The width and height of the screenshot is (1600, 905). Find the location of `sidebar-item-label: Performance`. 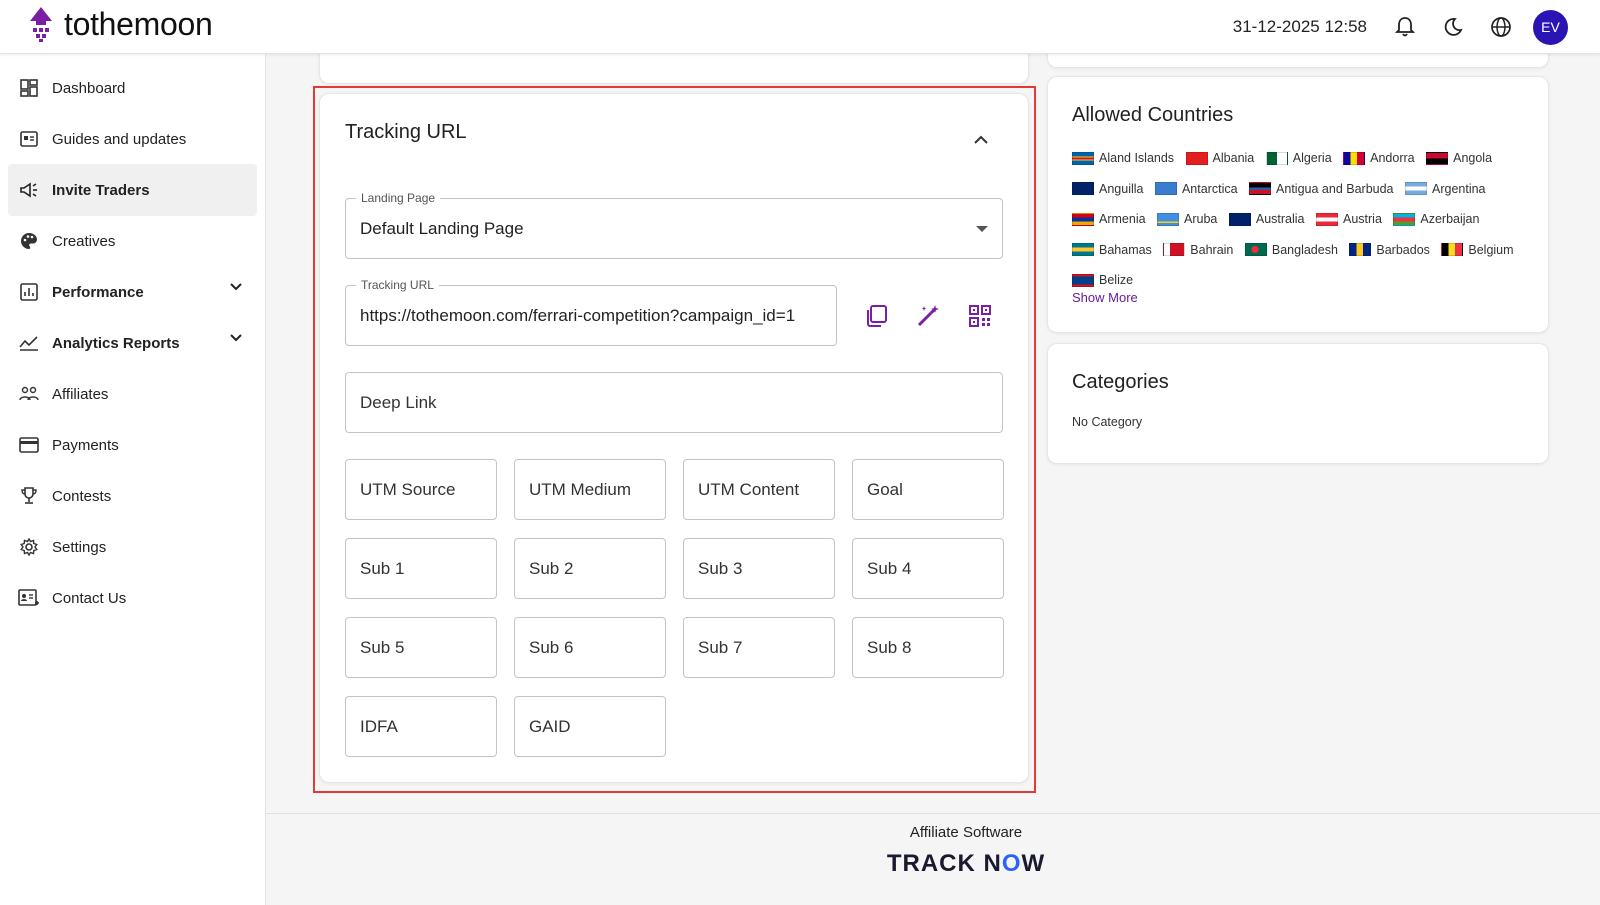

sidebar-item-label: Performance is located at coordinates (98, 292).